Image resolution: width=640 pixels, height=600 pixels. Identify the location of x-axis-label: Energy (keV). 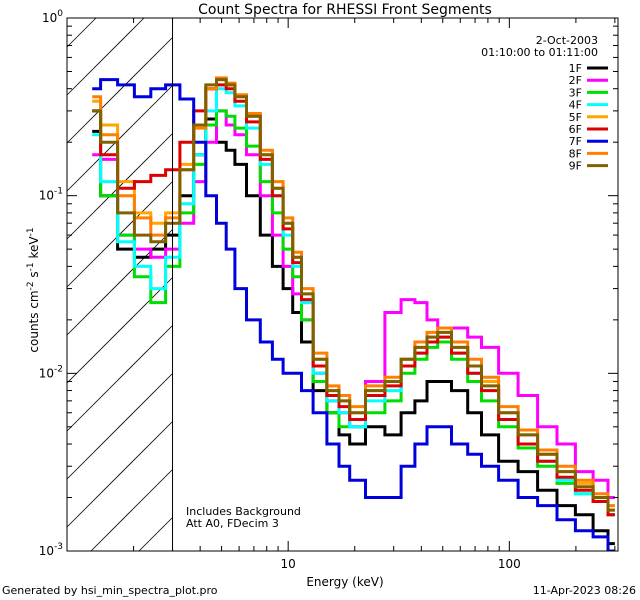
(344, 582).